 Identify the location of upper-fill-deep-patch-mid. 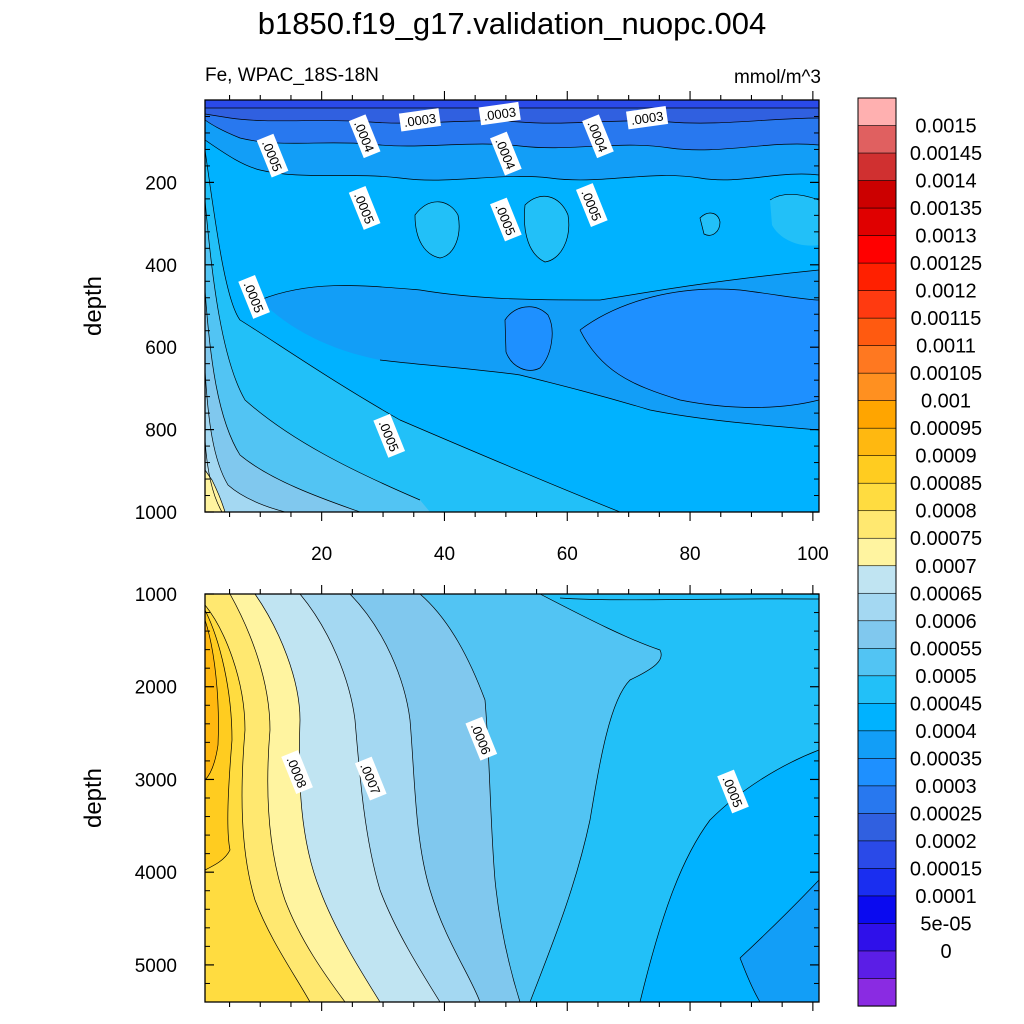
(529, 338).